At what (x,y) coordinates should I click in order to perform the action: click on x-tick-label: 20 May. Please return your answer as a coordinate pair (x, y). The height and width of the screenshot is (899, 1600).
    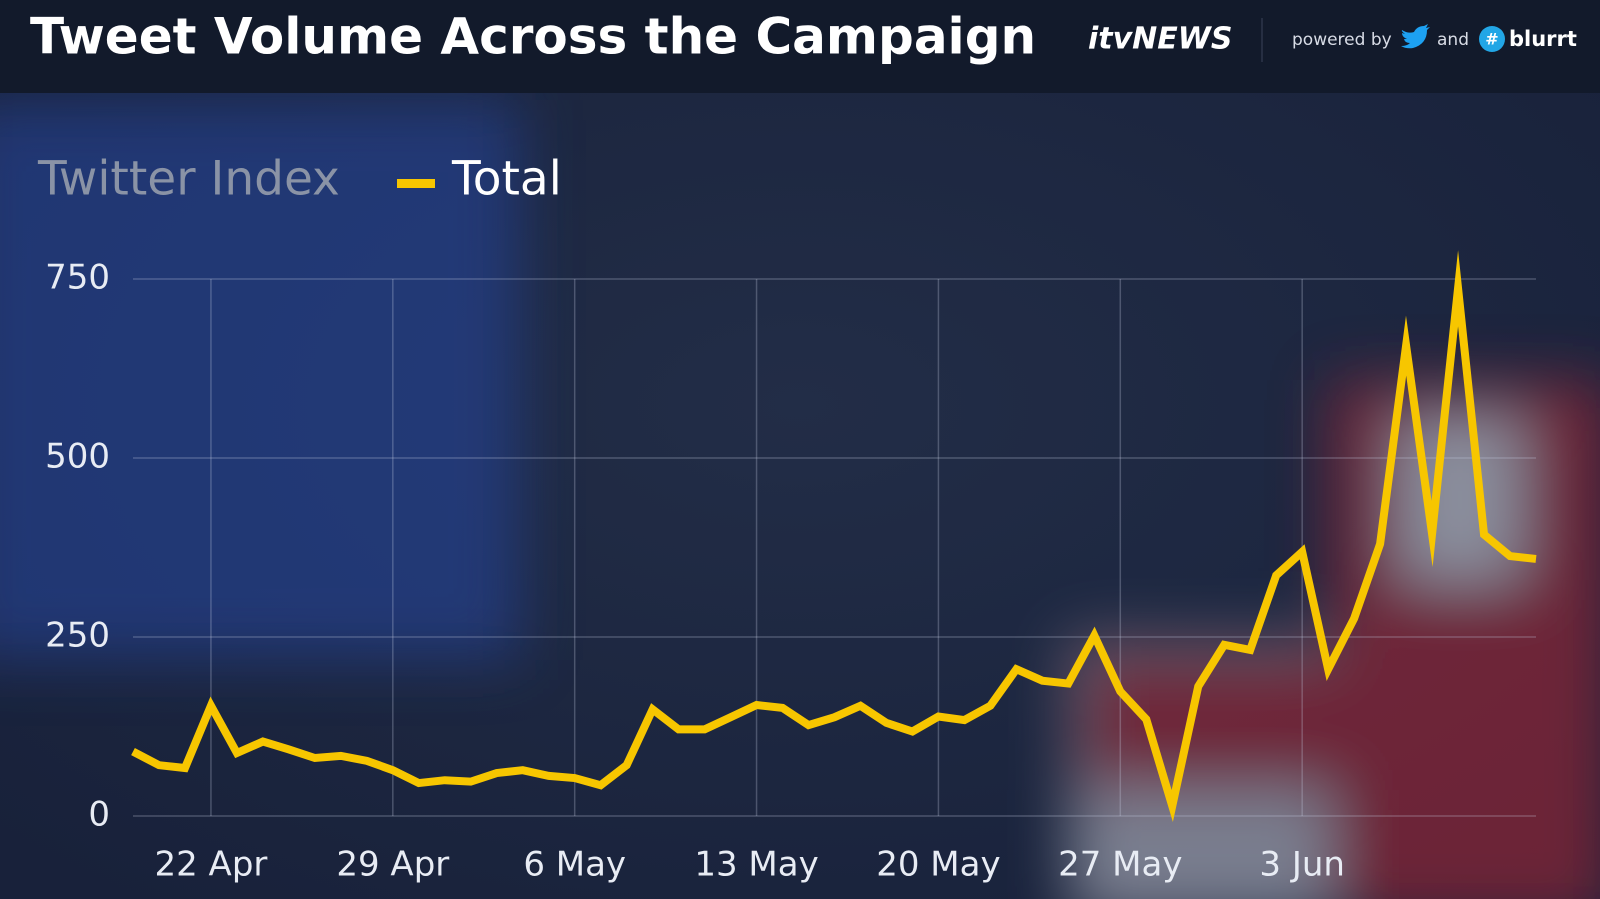
    Looking at the image, I should click on (938, 865).